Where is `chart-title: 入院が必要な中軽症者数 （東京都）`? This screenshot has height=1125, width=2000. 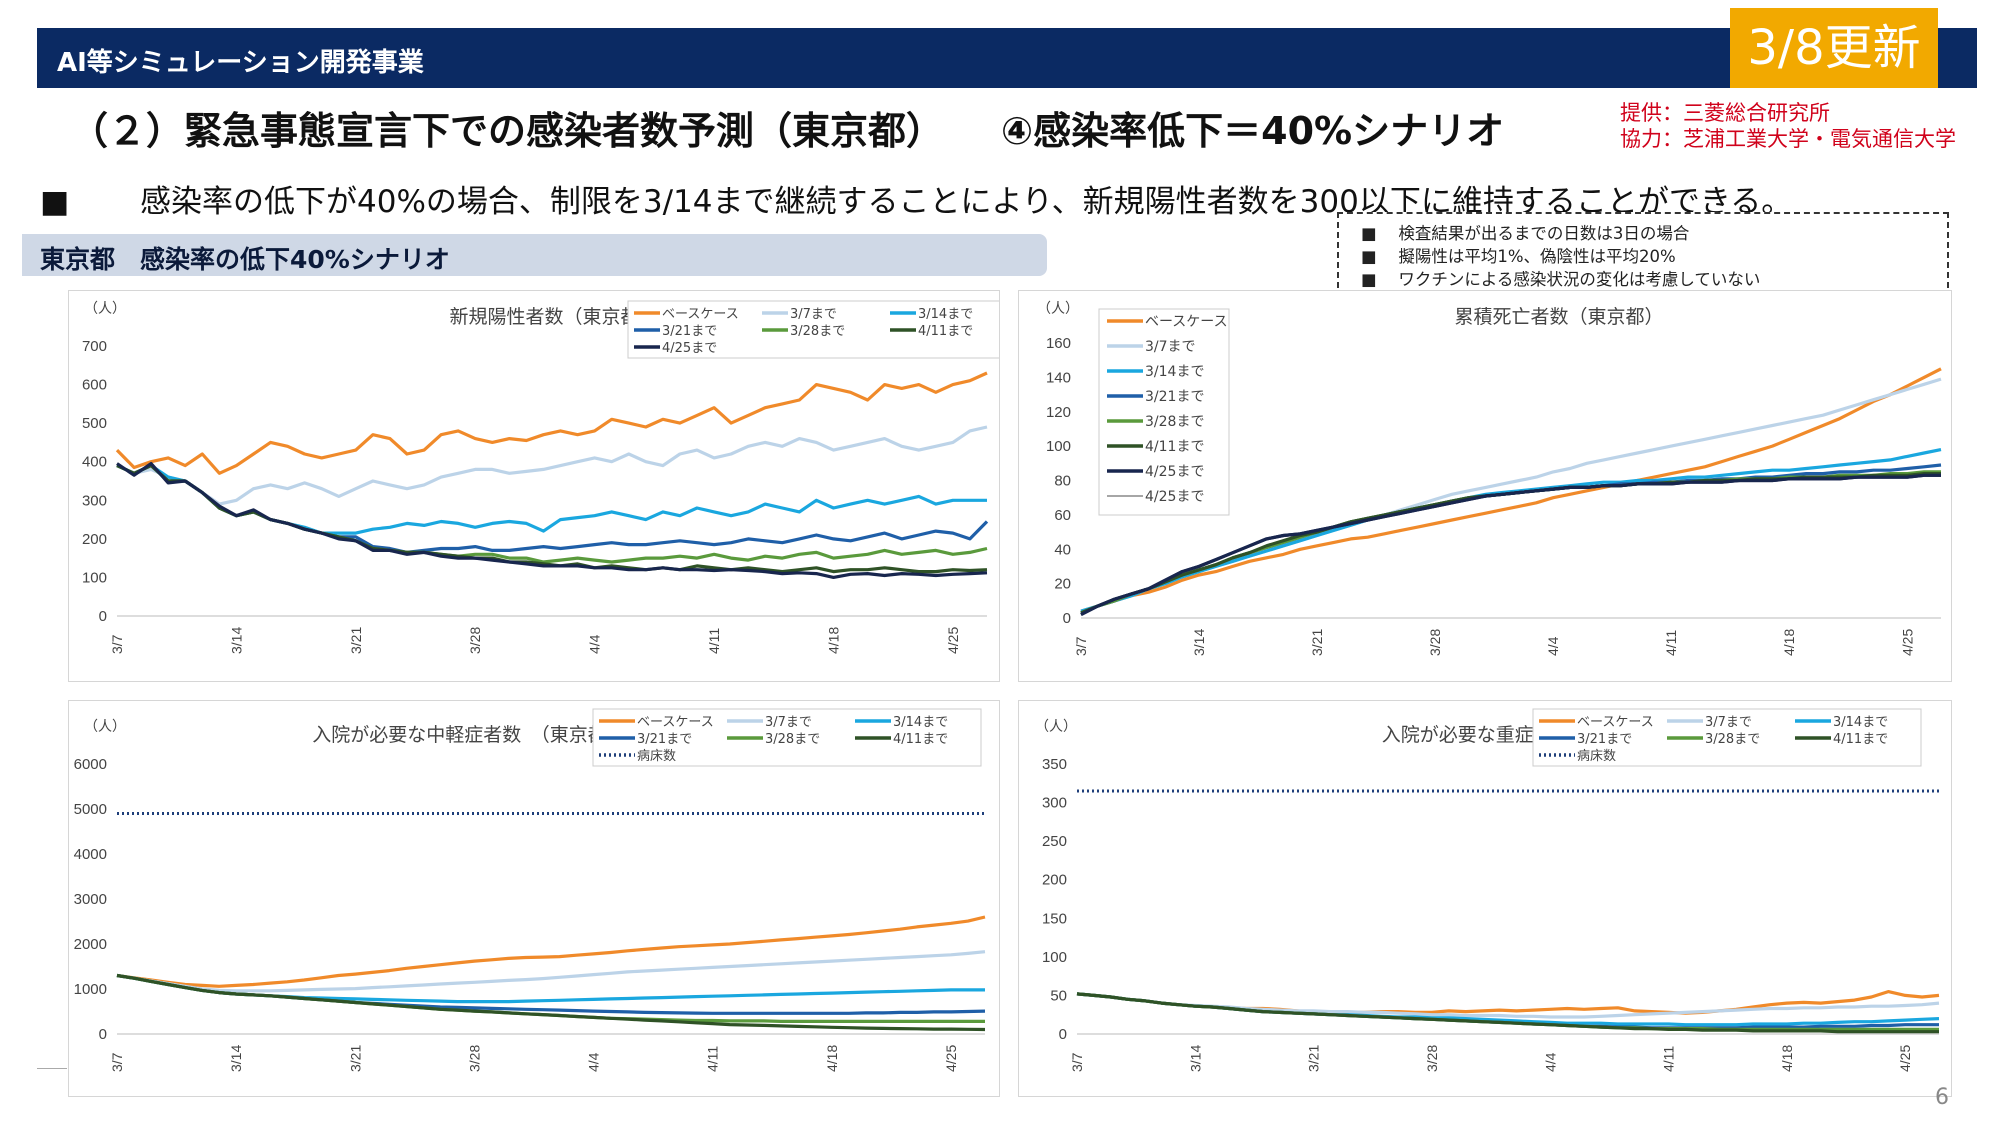 chart-title: 入院が必要な中軽症者数 （東京都） is located at coordinates (469, 735).